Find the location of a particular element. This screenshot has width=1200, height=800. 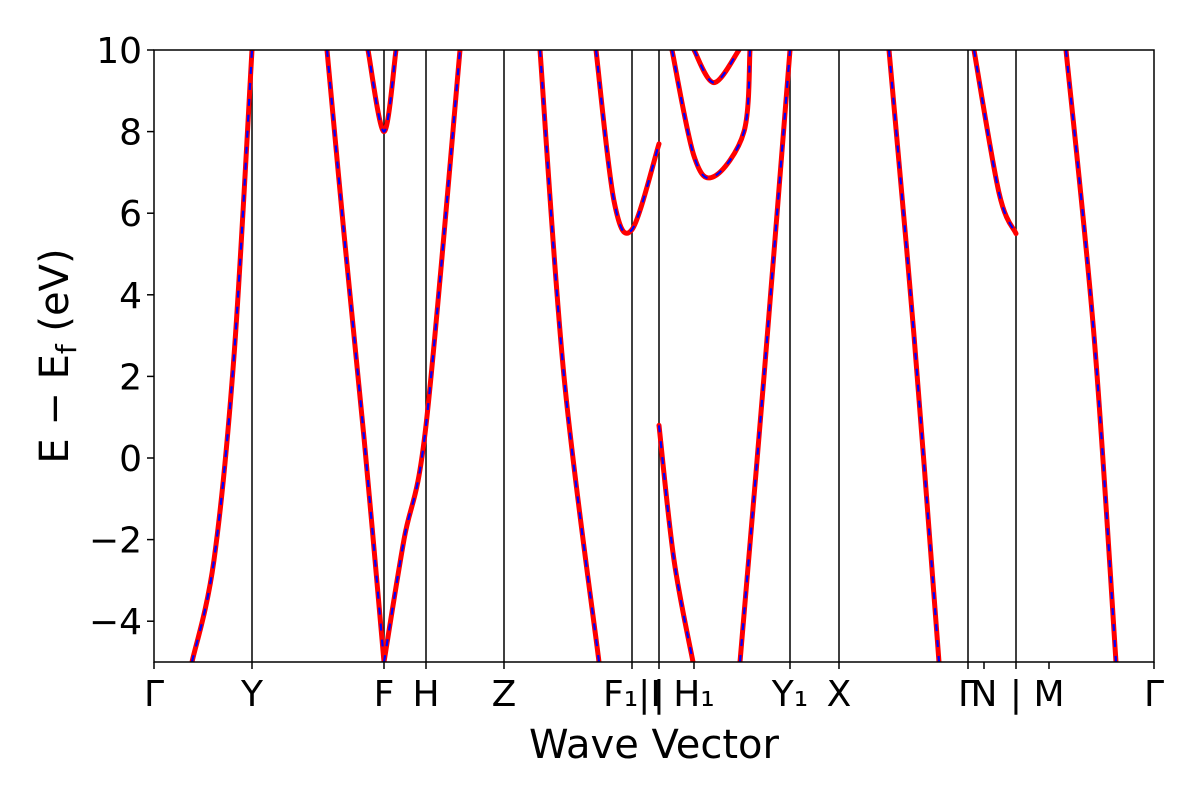

x-tick-label: F is located at coordinates (384, 694).